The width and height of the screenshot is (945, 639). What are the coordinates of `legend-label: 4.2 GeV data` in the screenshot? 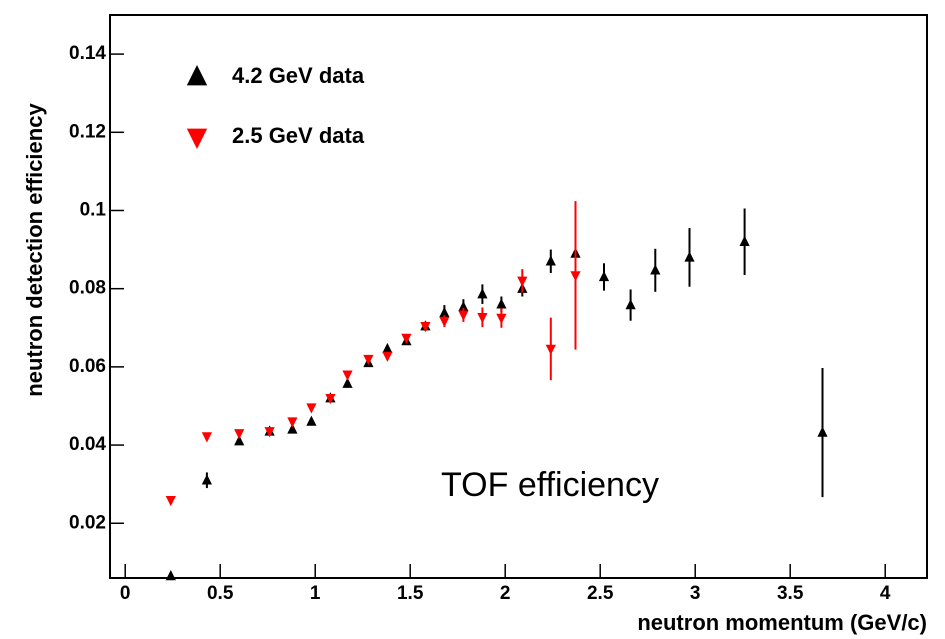 It's located at (298, 75).